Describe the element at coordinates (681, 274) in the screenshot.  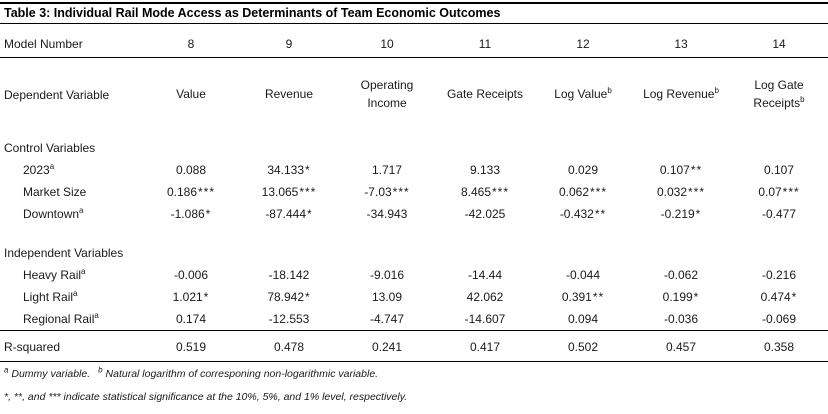
I see `cell-value: -0.062` at that location.